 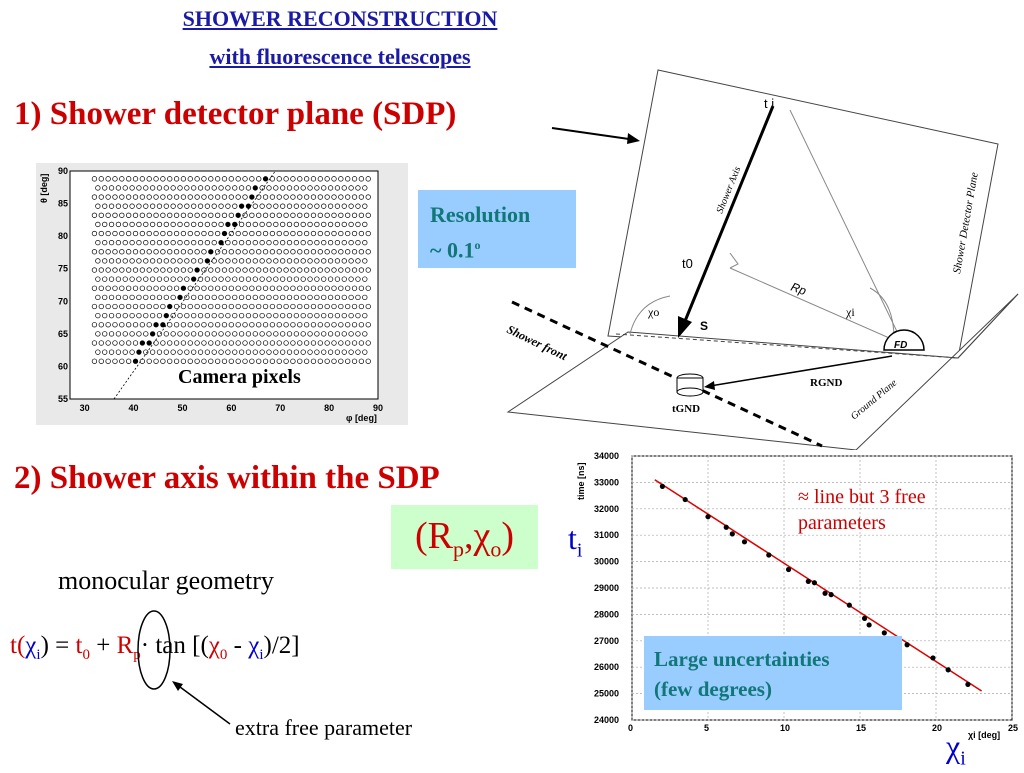 What do you see at coordinates (324, 727) in the screenshot?
I see `extra-free-parameter-label: extra free parameter` at bounding box center [324, 727].